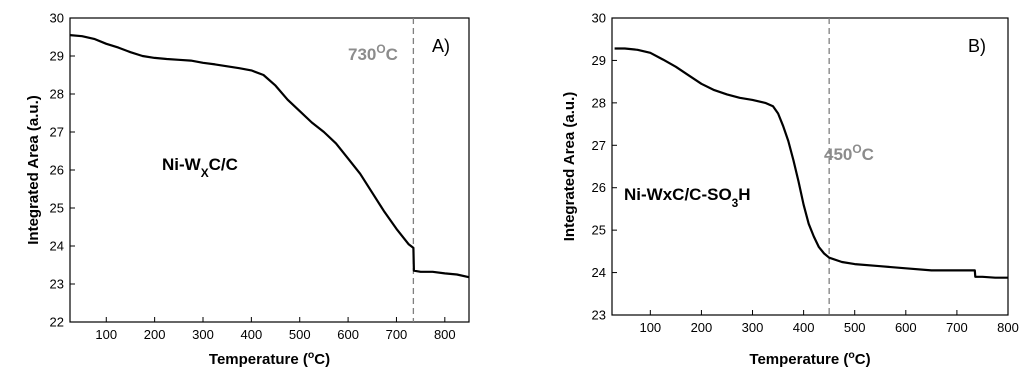 This screenshot has height=377, width=1021. What do you see at coordinates (849, 153) in the screenshot?
I see `transition-temperature-label: 450OC` at bounding box center [849, 153].